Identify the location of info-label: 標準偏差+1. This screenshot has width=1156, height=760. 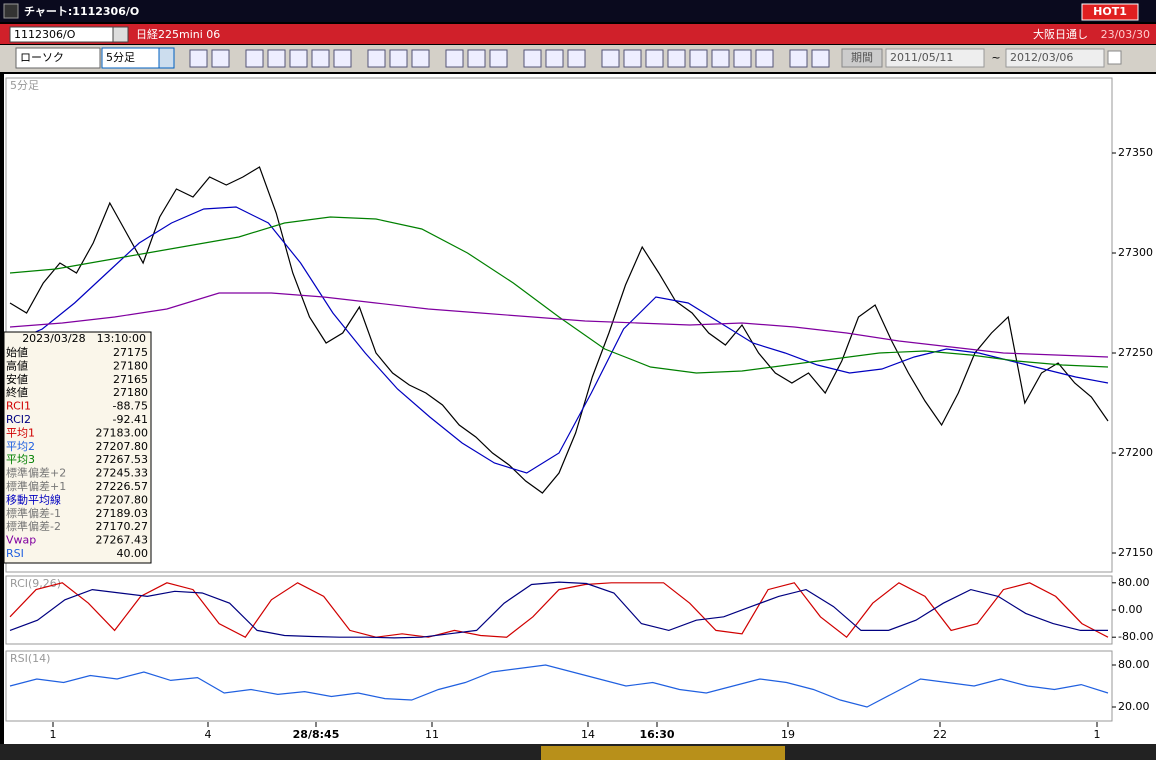
(36, 486).